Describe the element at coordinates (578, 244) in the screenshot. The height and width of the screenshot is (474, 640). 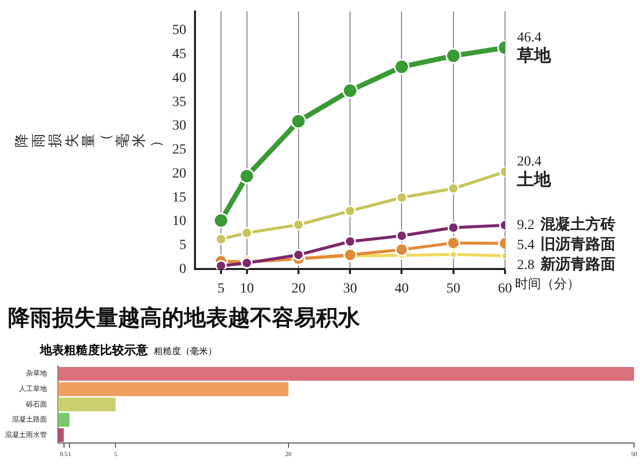
I see `series-label: 旧沥青路面` at that location.